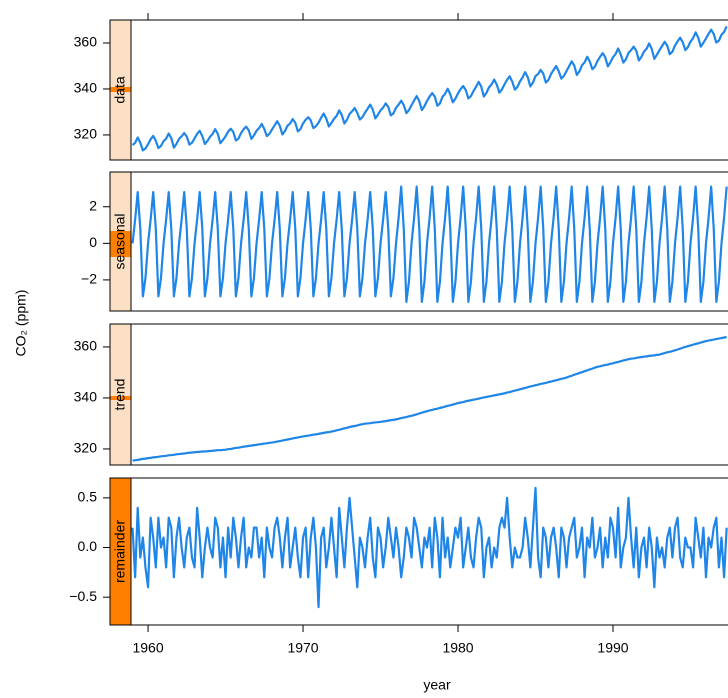 This screenshot has width=728, height=698. I want to click on y-tick-label: 0, so click(93, 242).